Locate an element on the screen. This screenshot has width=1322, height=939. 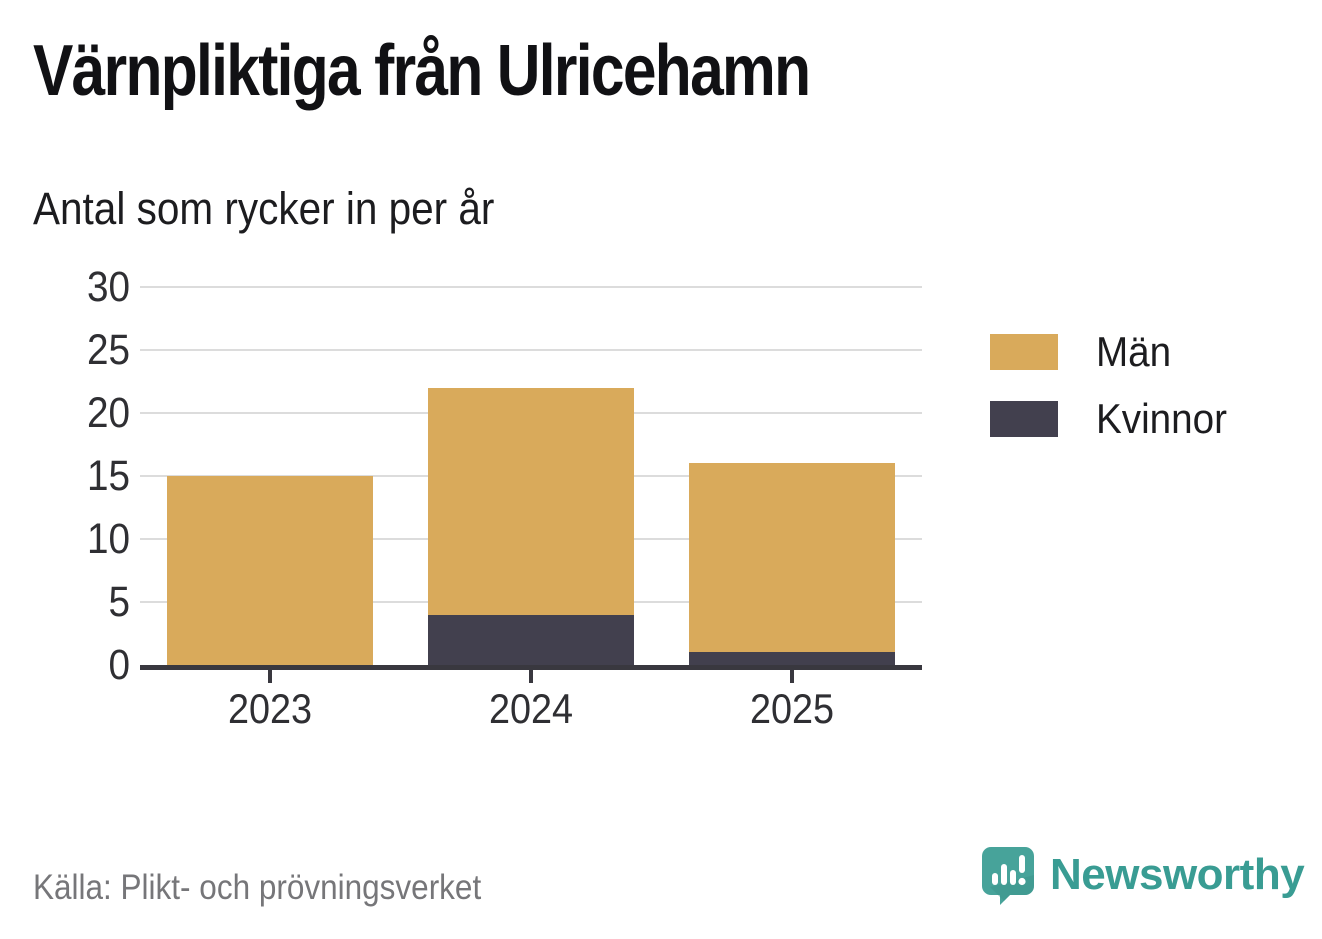
y-axis: 0 5 10 15 20 25 30 is located at coordinates (85, 476).